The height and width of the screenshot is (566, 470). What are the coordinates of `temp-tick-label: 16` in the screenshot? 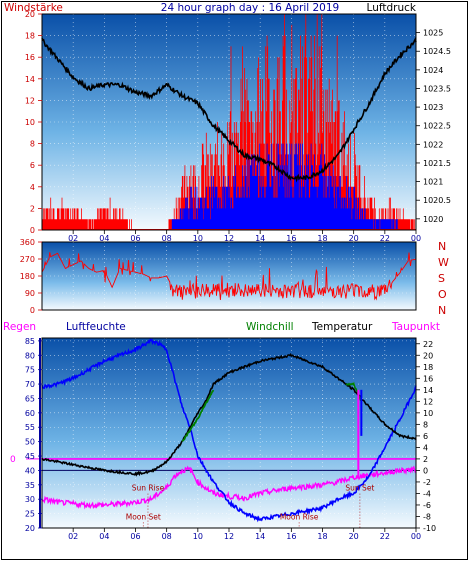 It's located at (428, 378).